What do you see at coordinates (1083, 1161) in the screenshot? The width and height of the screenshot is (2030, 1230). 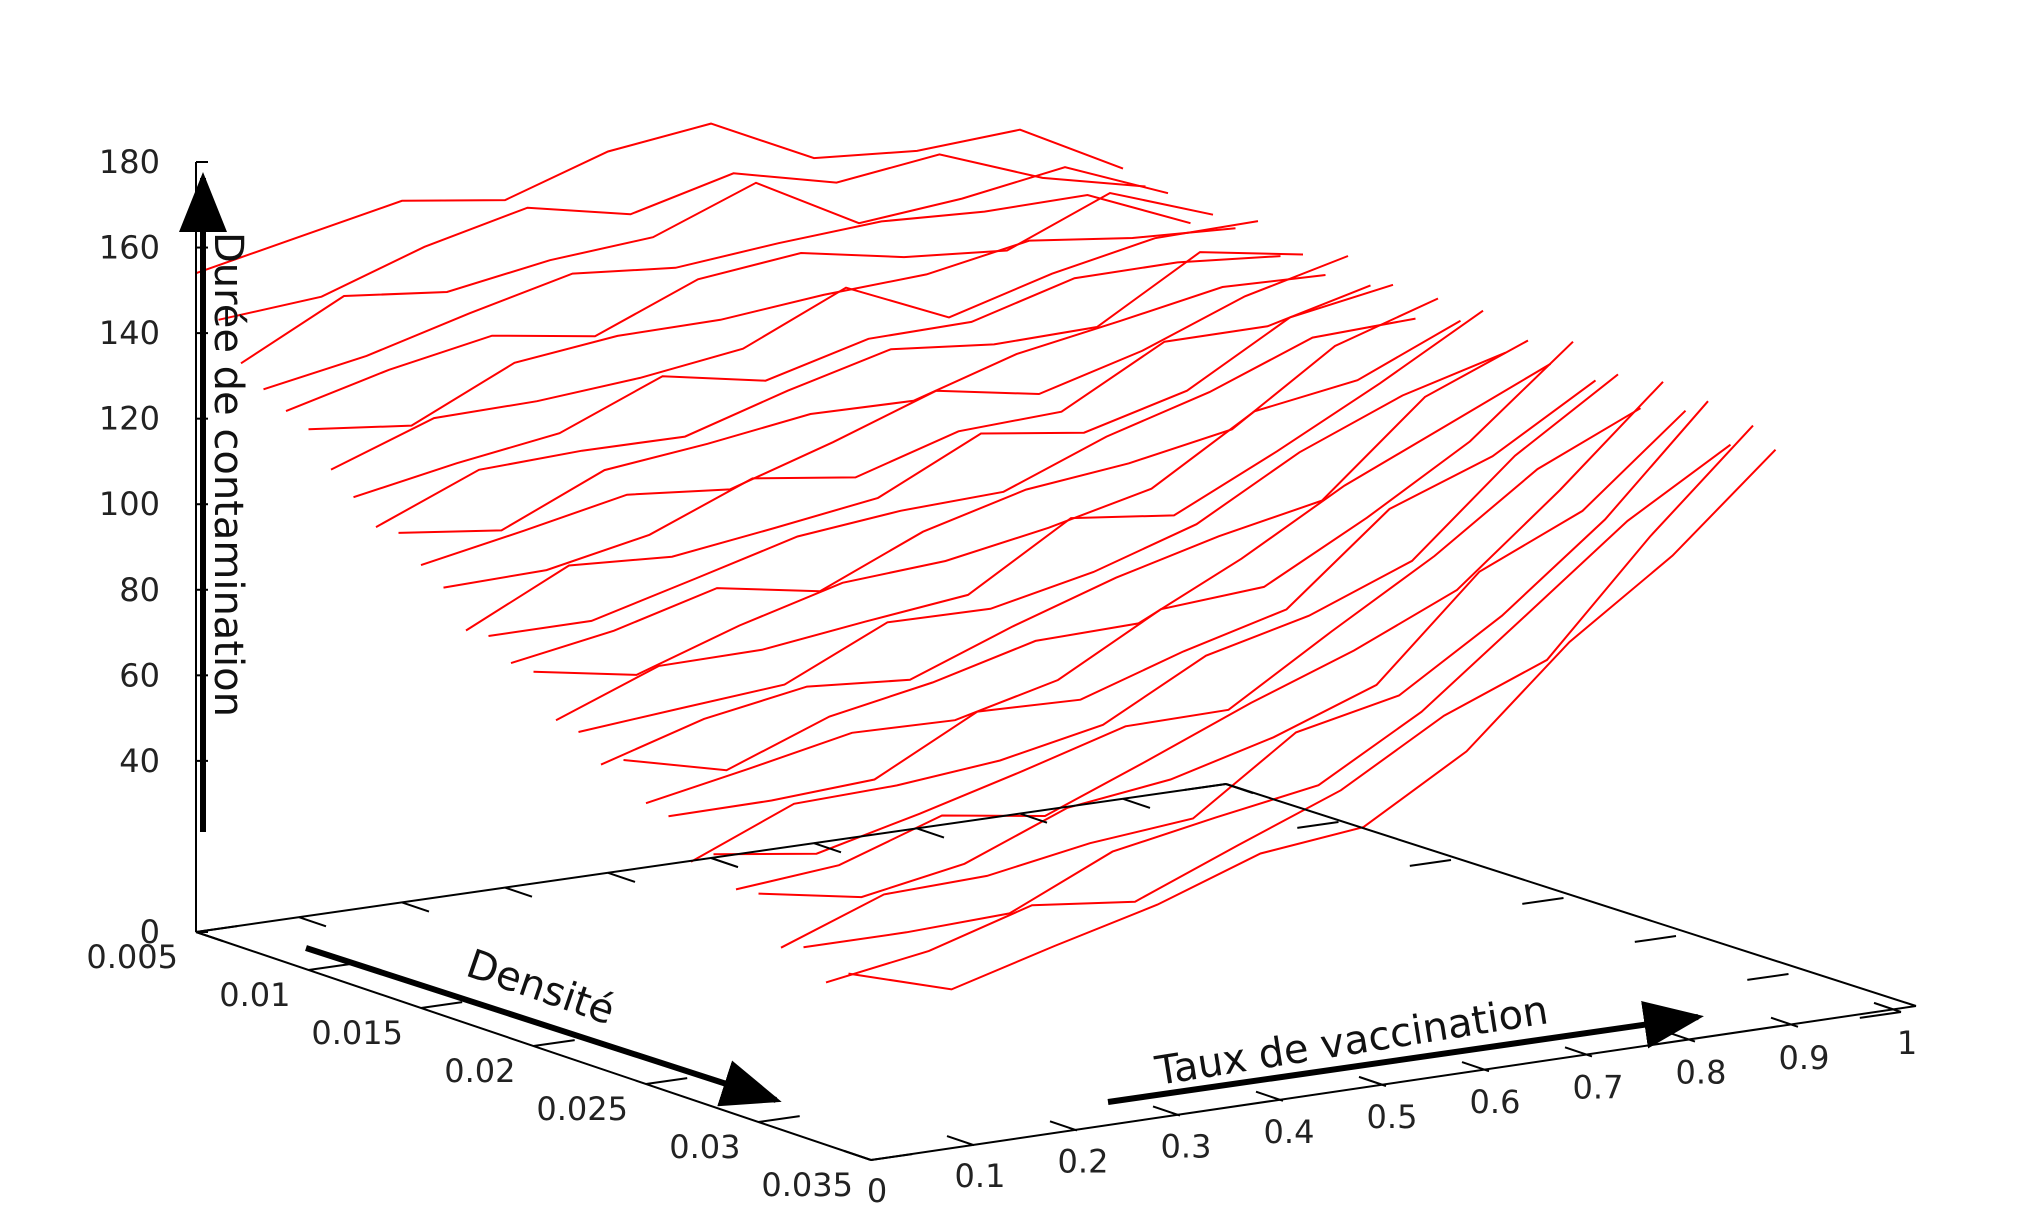 I see `vaccination-tick-label: 0.2` at bounding box center [1083, 1161].